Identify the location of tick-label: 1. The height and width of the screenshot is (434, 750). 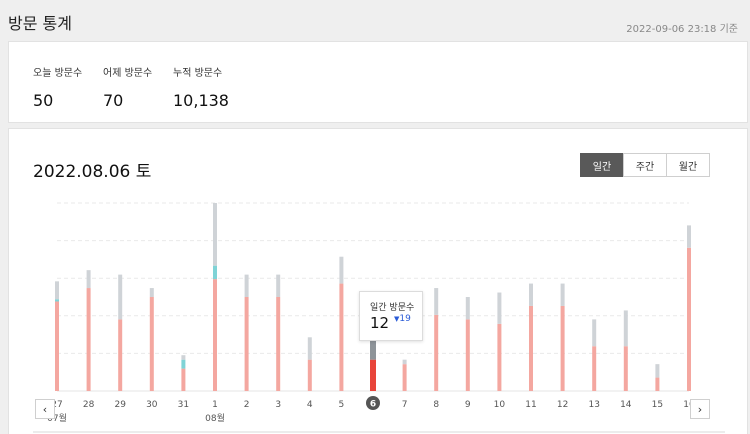
(215, 405).